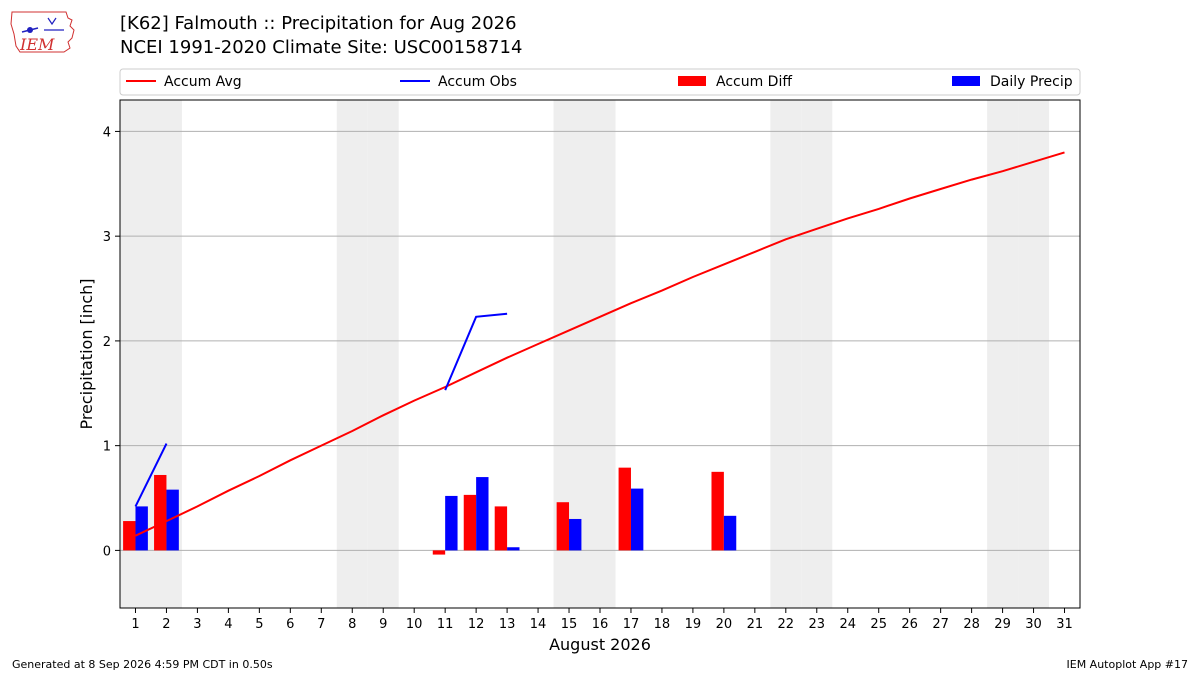 Image resolution: width=1200 pixels, height=675 pixels. Describe the element at coordinates (290, 624) in the screenshot. I see `x-tick-label: 6` at that location.